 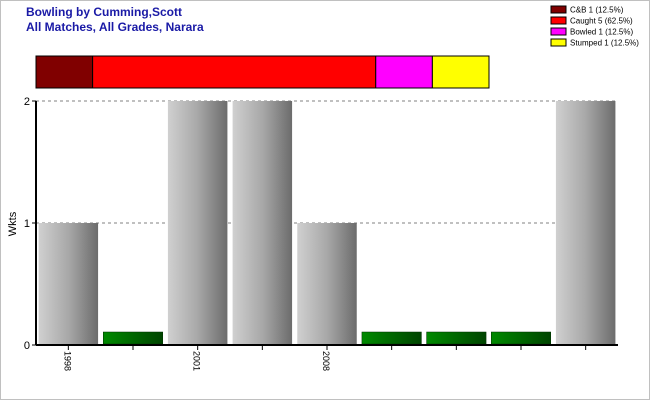 I want to click on x-tick-label: 1998, so click(x=67, y=361).